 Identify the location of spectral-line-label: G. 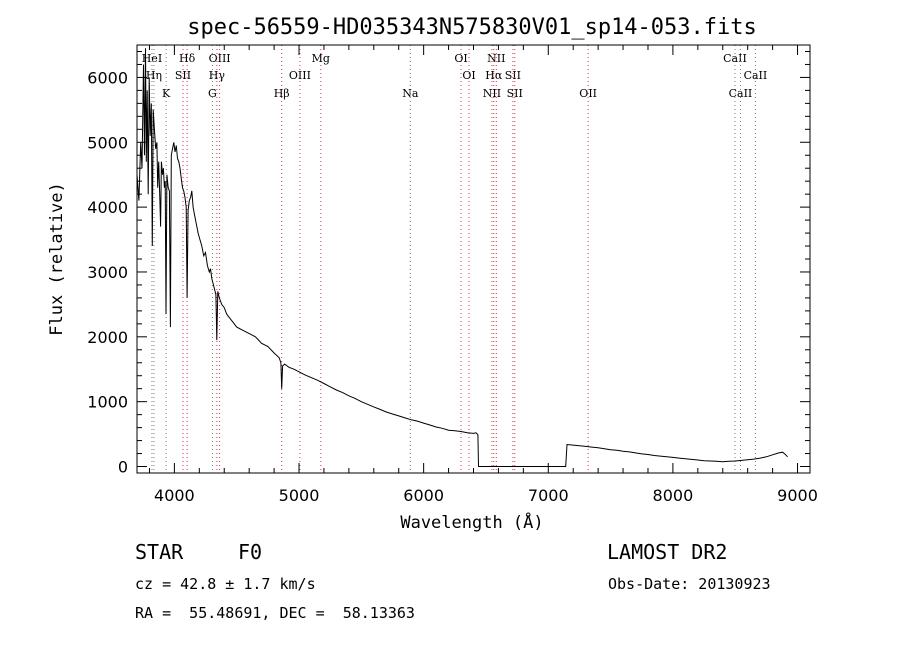
(212, 93).